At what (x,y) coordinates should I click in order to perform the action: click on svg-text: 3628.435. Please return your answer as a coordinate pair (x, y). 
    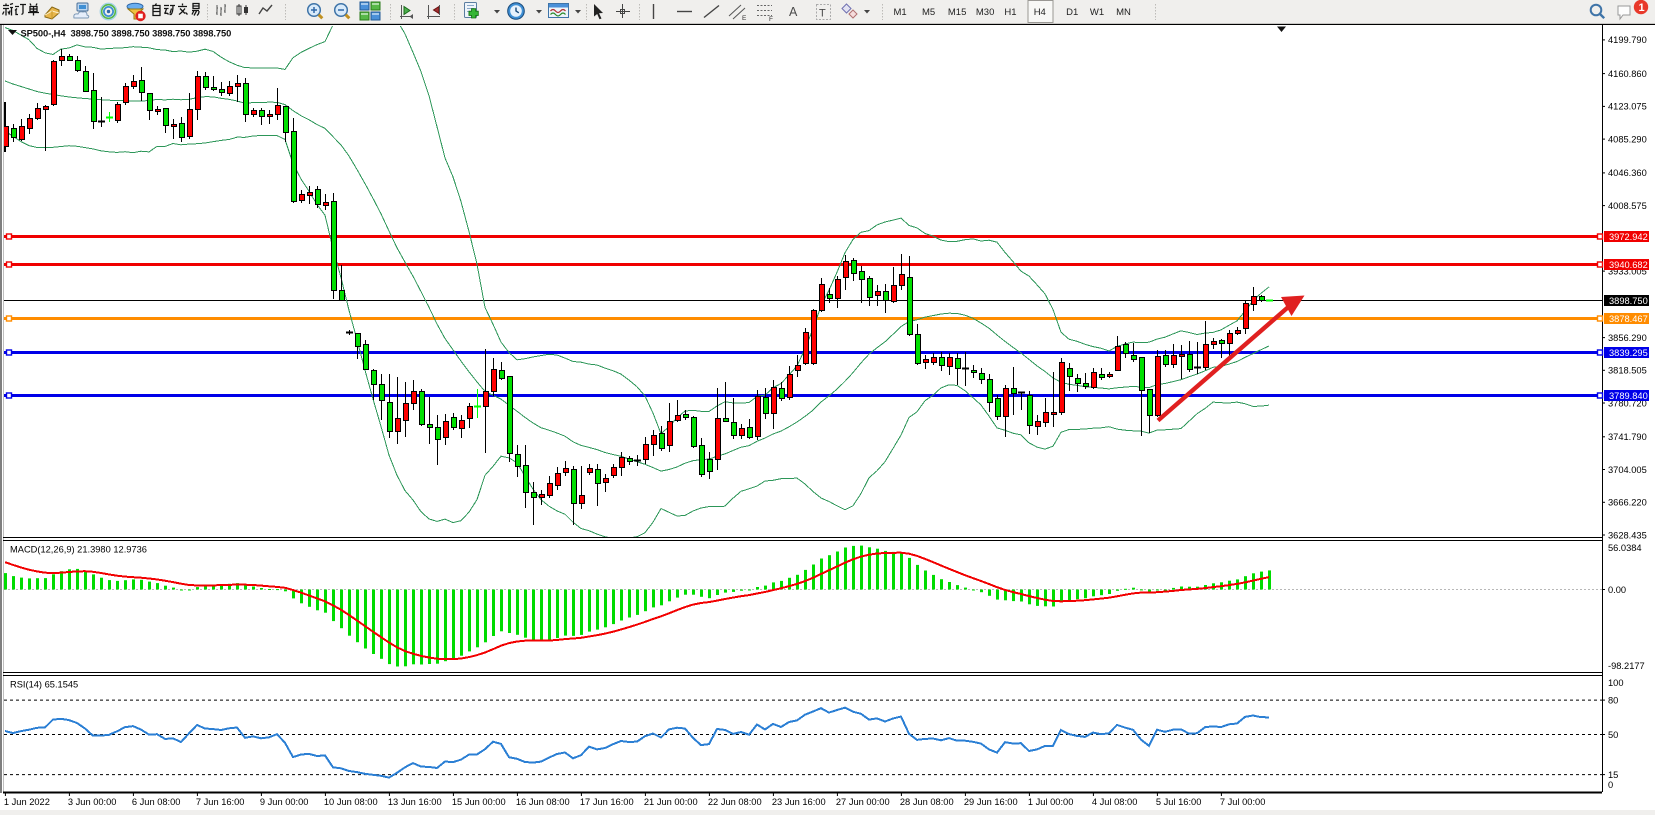
    Looking at the image, I should click on (1627, 535).